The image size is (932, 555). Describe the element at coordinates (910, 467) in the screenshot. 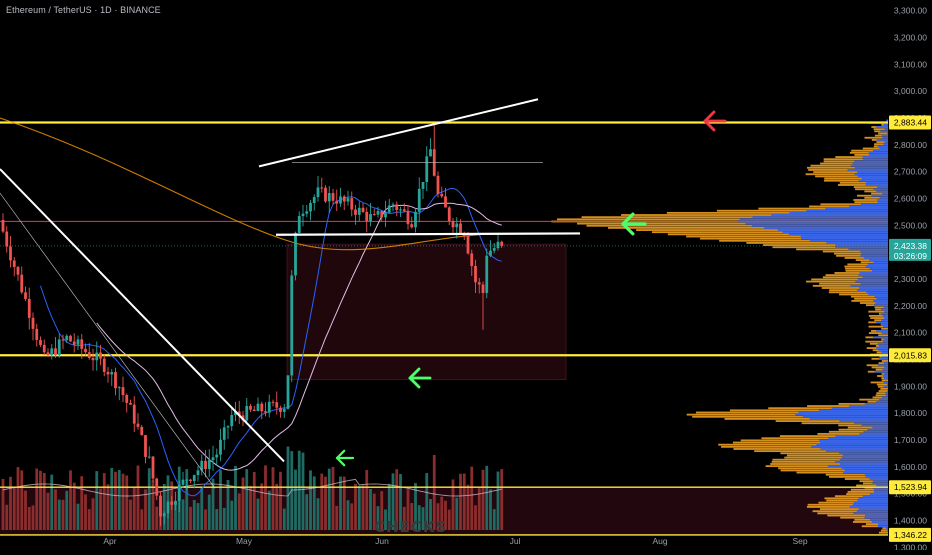

I see `y-tick-label: 1,600.00` at that location.